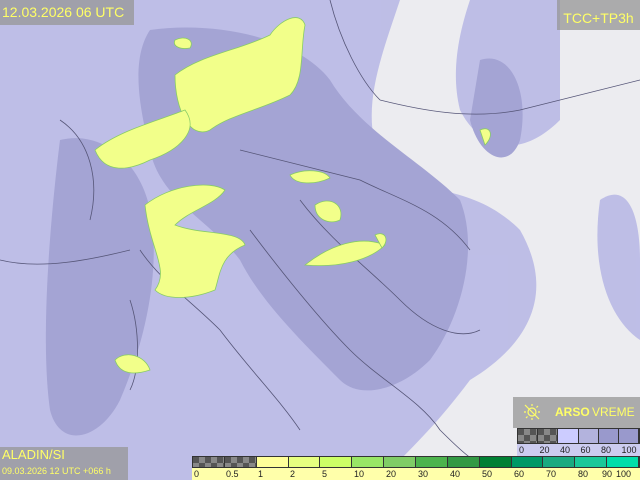 The width and height of the screenshot is (640, 480). What do you see at coordinates (293, 474) in the screenshot?
I see `legend-label: 2` at bounding box center [293, 474].